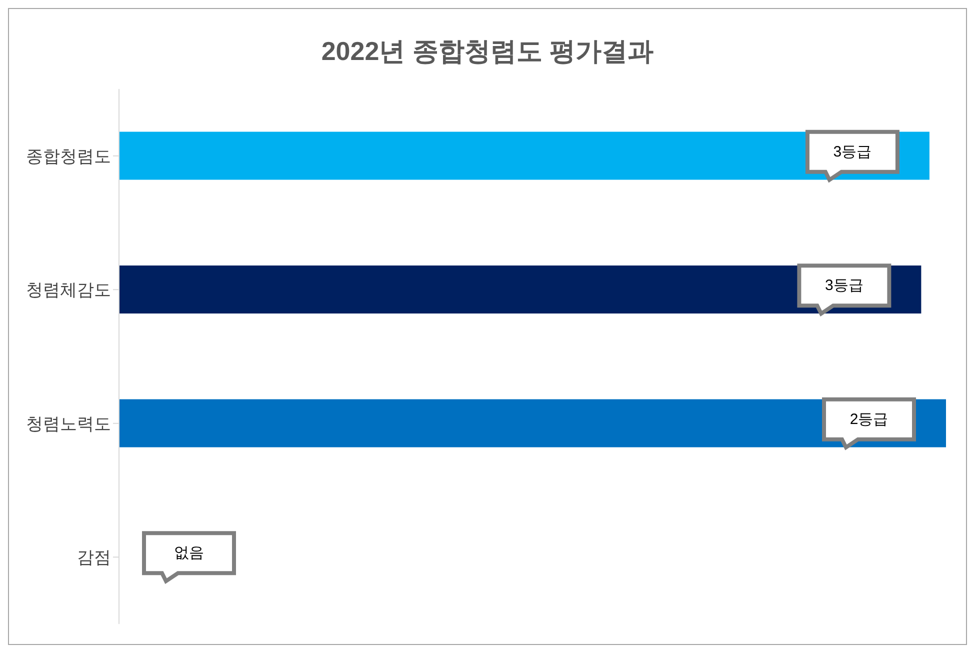  What do you see at coordinates (68, 290) in the screenshot?
I see `y-tick-label: 청렴체감도` at bounding box center [68, 290].